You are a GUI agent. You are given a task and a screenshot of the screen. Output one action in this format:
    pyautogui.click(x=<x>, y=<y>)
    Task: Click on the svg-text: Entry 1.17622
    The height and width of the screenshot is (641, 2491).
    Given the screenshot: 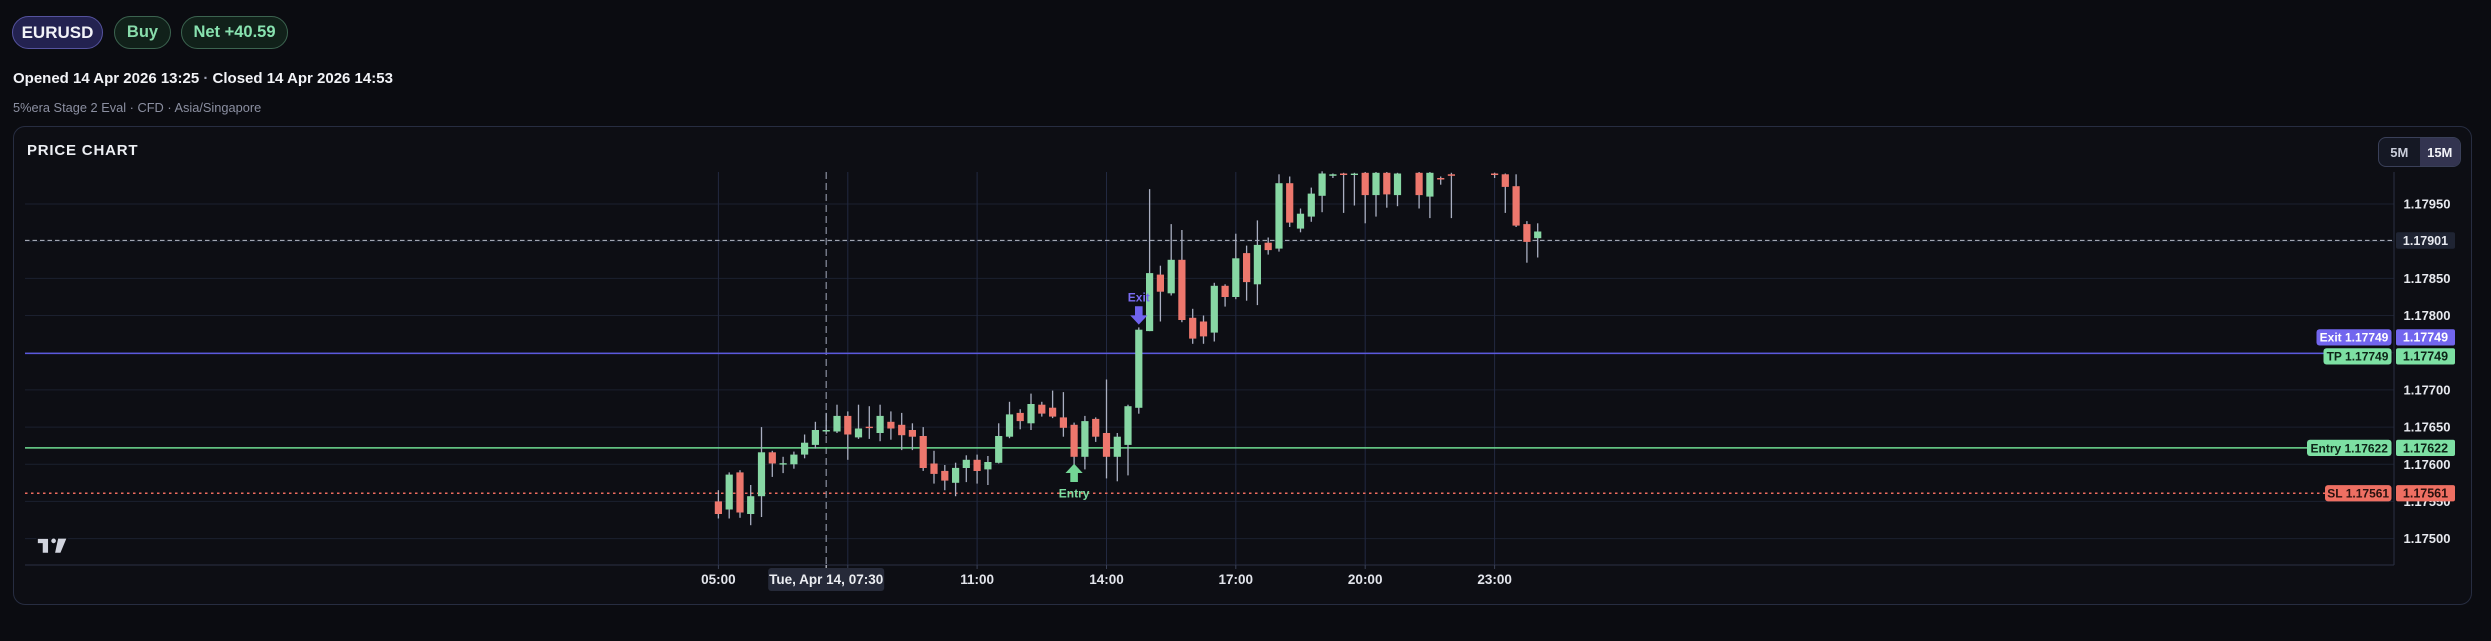 What is the action you would take?
    pyautogui.click(x=2350, y=448)
    